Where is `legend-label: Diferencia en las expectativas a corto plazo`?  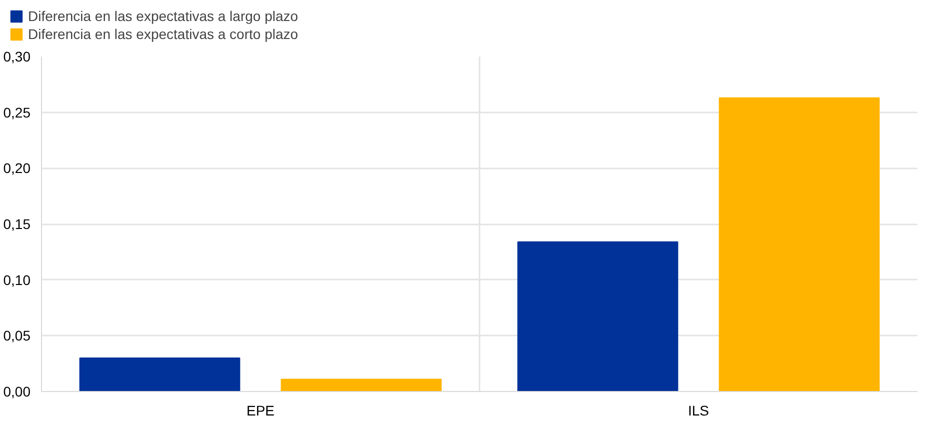
legend-label: Diferencia en las expectativas a corto plazo is located at coordinates (163, 34).